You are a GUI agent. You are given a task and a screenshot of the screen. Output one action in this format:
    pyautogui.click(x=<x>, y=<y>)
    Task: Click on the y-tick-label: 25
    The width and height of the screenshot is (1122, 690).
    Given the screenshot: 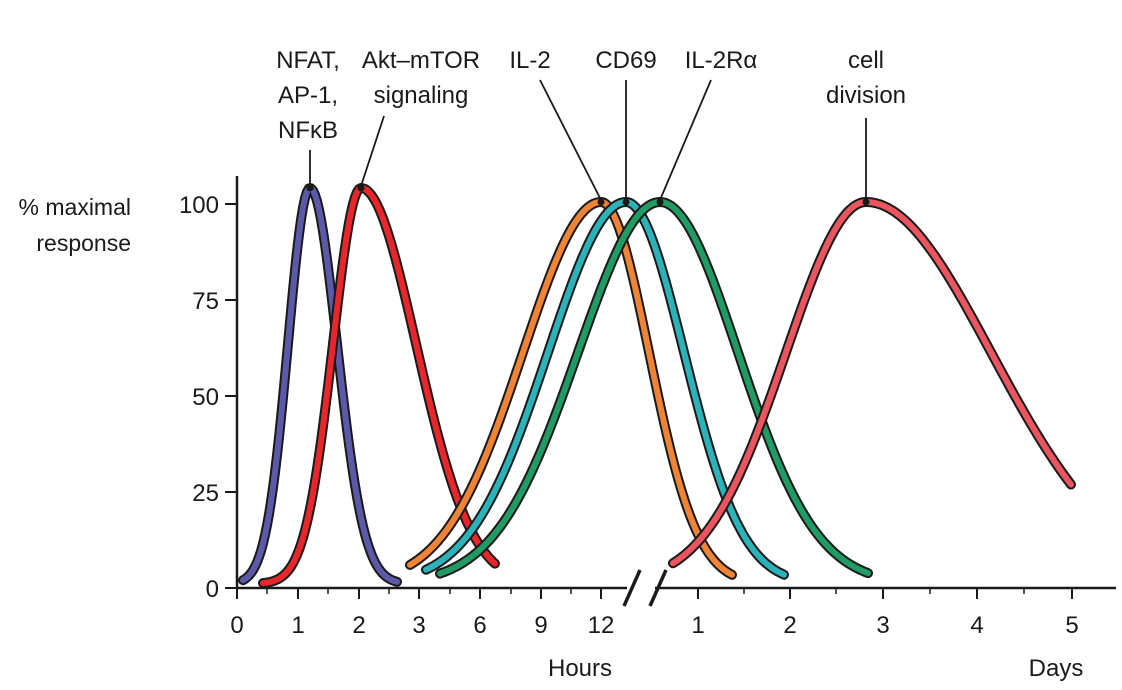 What is the action you would take?
    pyautogui.click(x=205, y=493)
    